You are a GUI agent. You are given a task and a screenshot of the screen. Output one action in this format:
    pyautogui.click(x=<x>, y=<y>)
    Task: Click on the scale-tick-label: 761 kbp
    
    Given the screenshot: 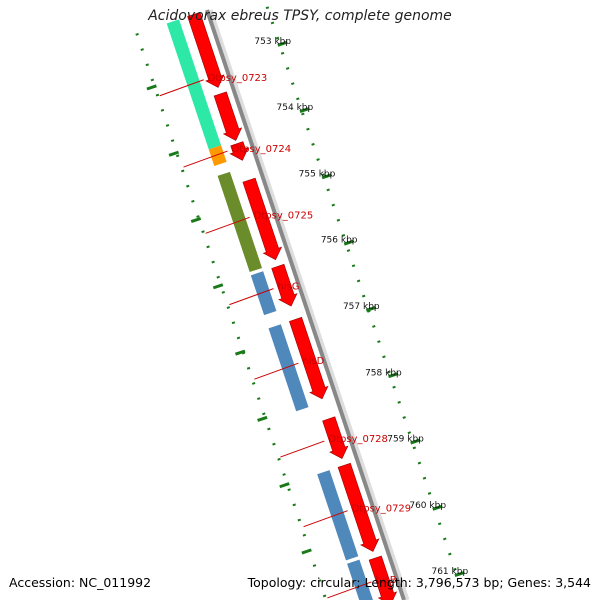 What is the action you would take?
    pyautogui.click(x=449, y=572)
    